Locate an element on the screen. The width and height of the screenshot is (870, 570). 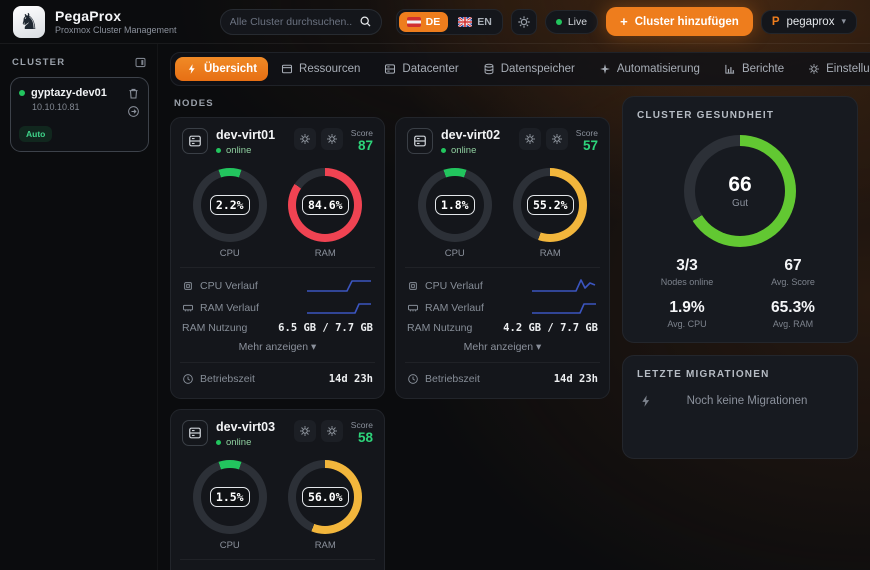
cluster-search is located at coordinates (300, 21).